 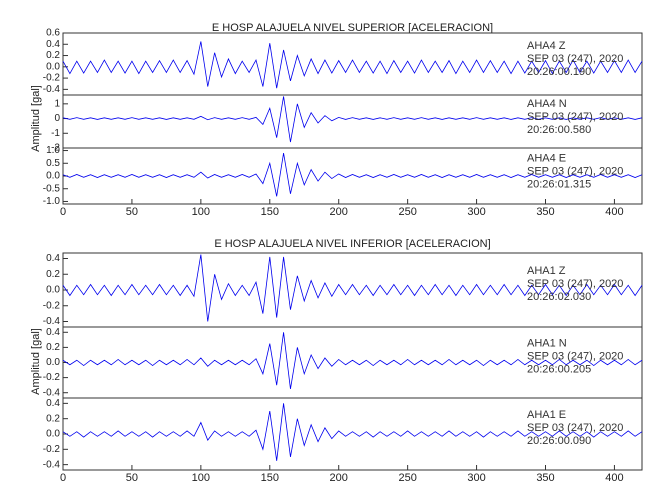 I want to click on time-label: 20:26:00.090, so click(x=559, y=441).